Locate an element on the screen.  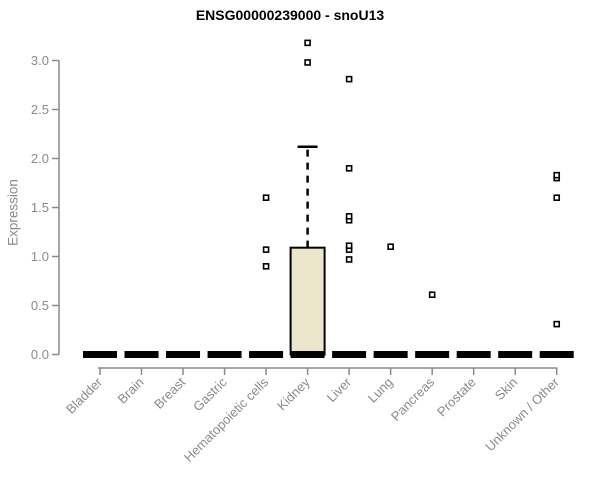
x-tick-label: Breast is located at coordinates (169, 392).